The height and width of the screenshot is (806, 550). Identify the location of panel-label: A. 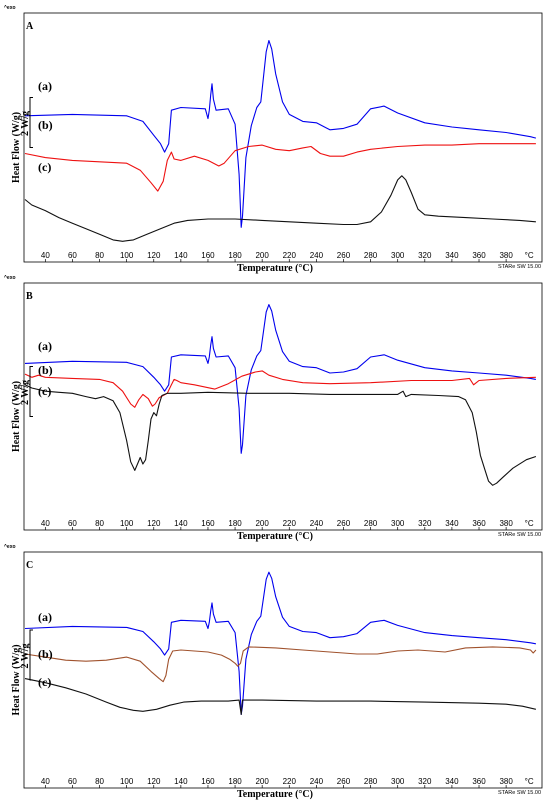
(30, 26).